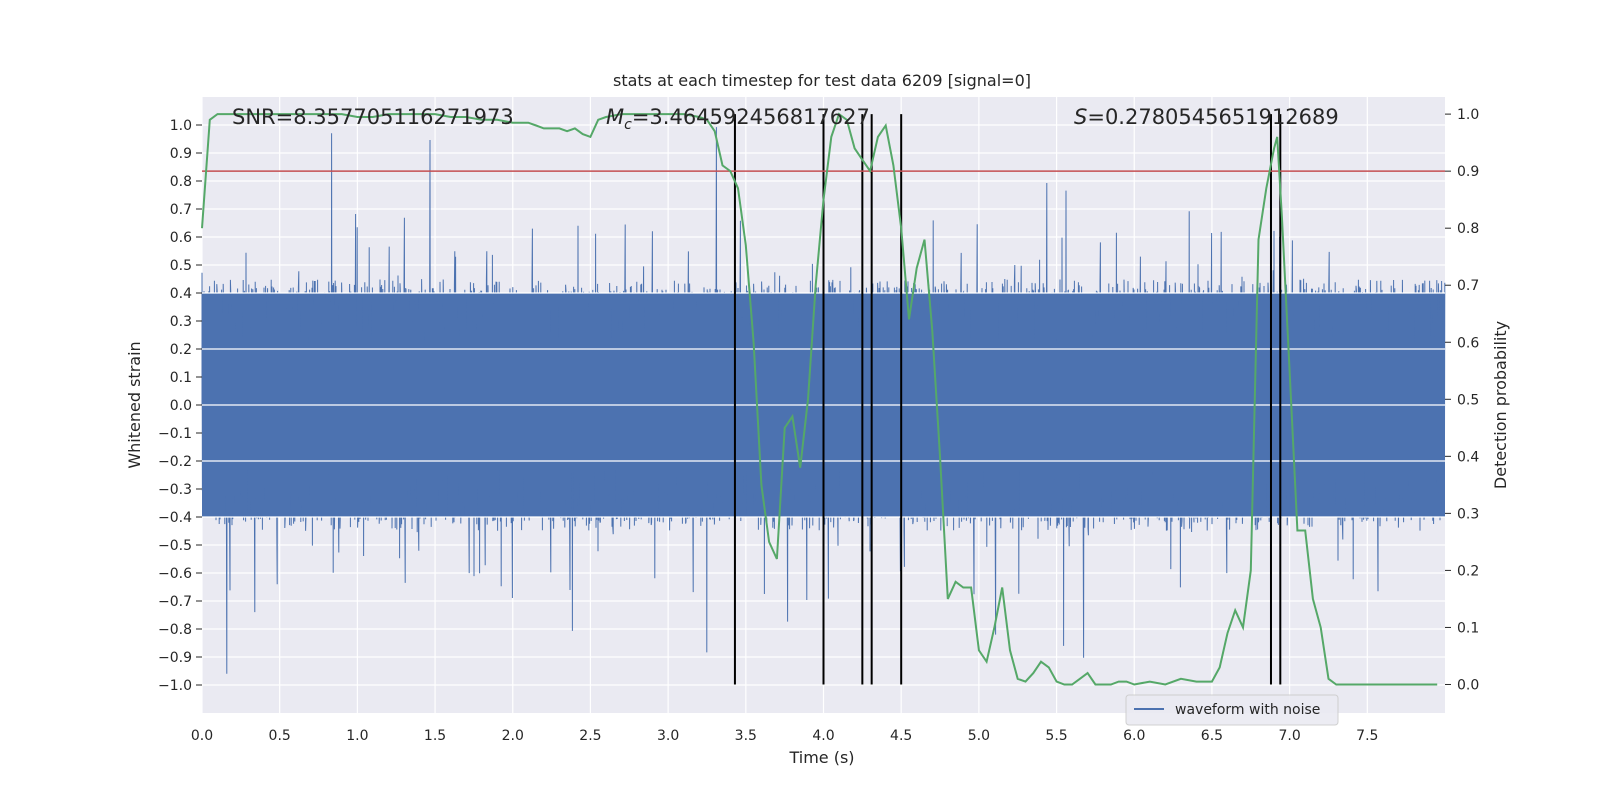 The width and height of the screenshot is (1600, 800). Describe the element at coordinates (181, 266) in the screenshot. I see `y-tick-label: 0.5` at that location.